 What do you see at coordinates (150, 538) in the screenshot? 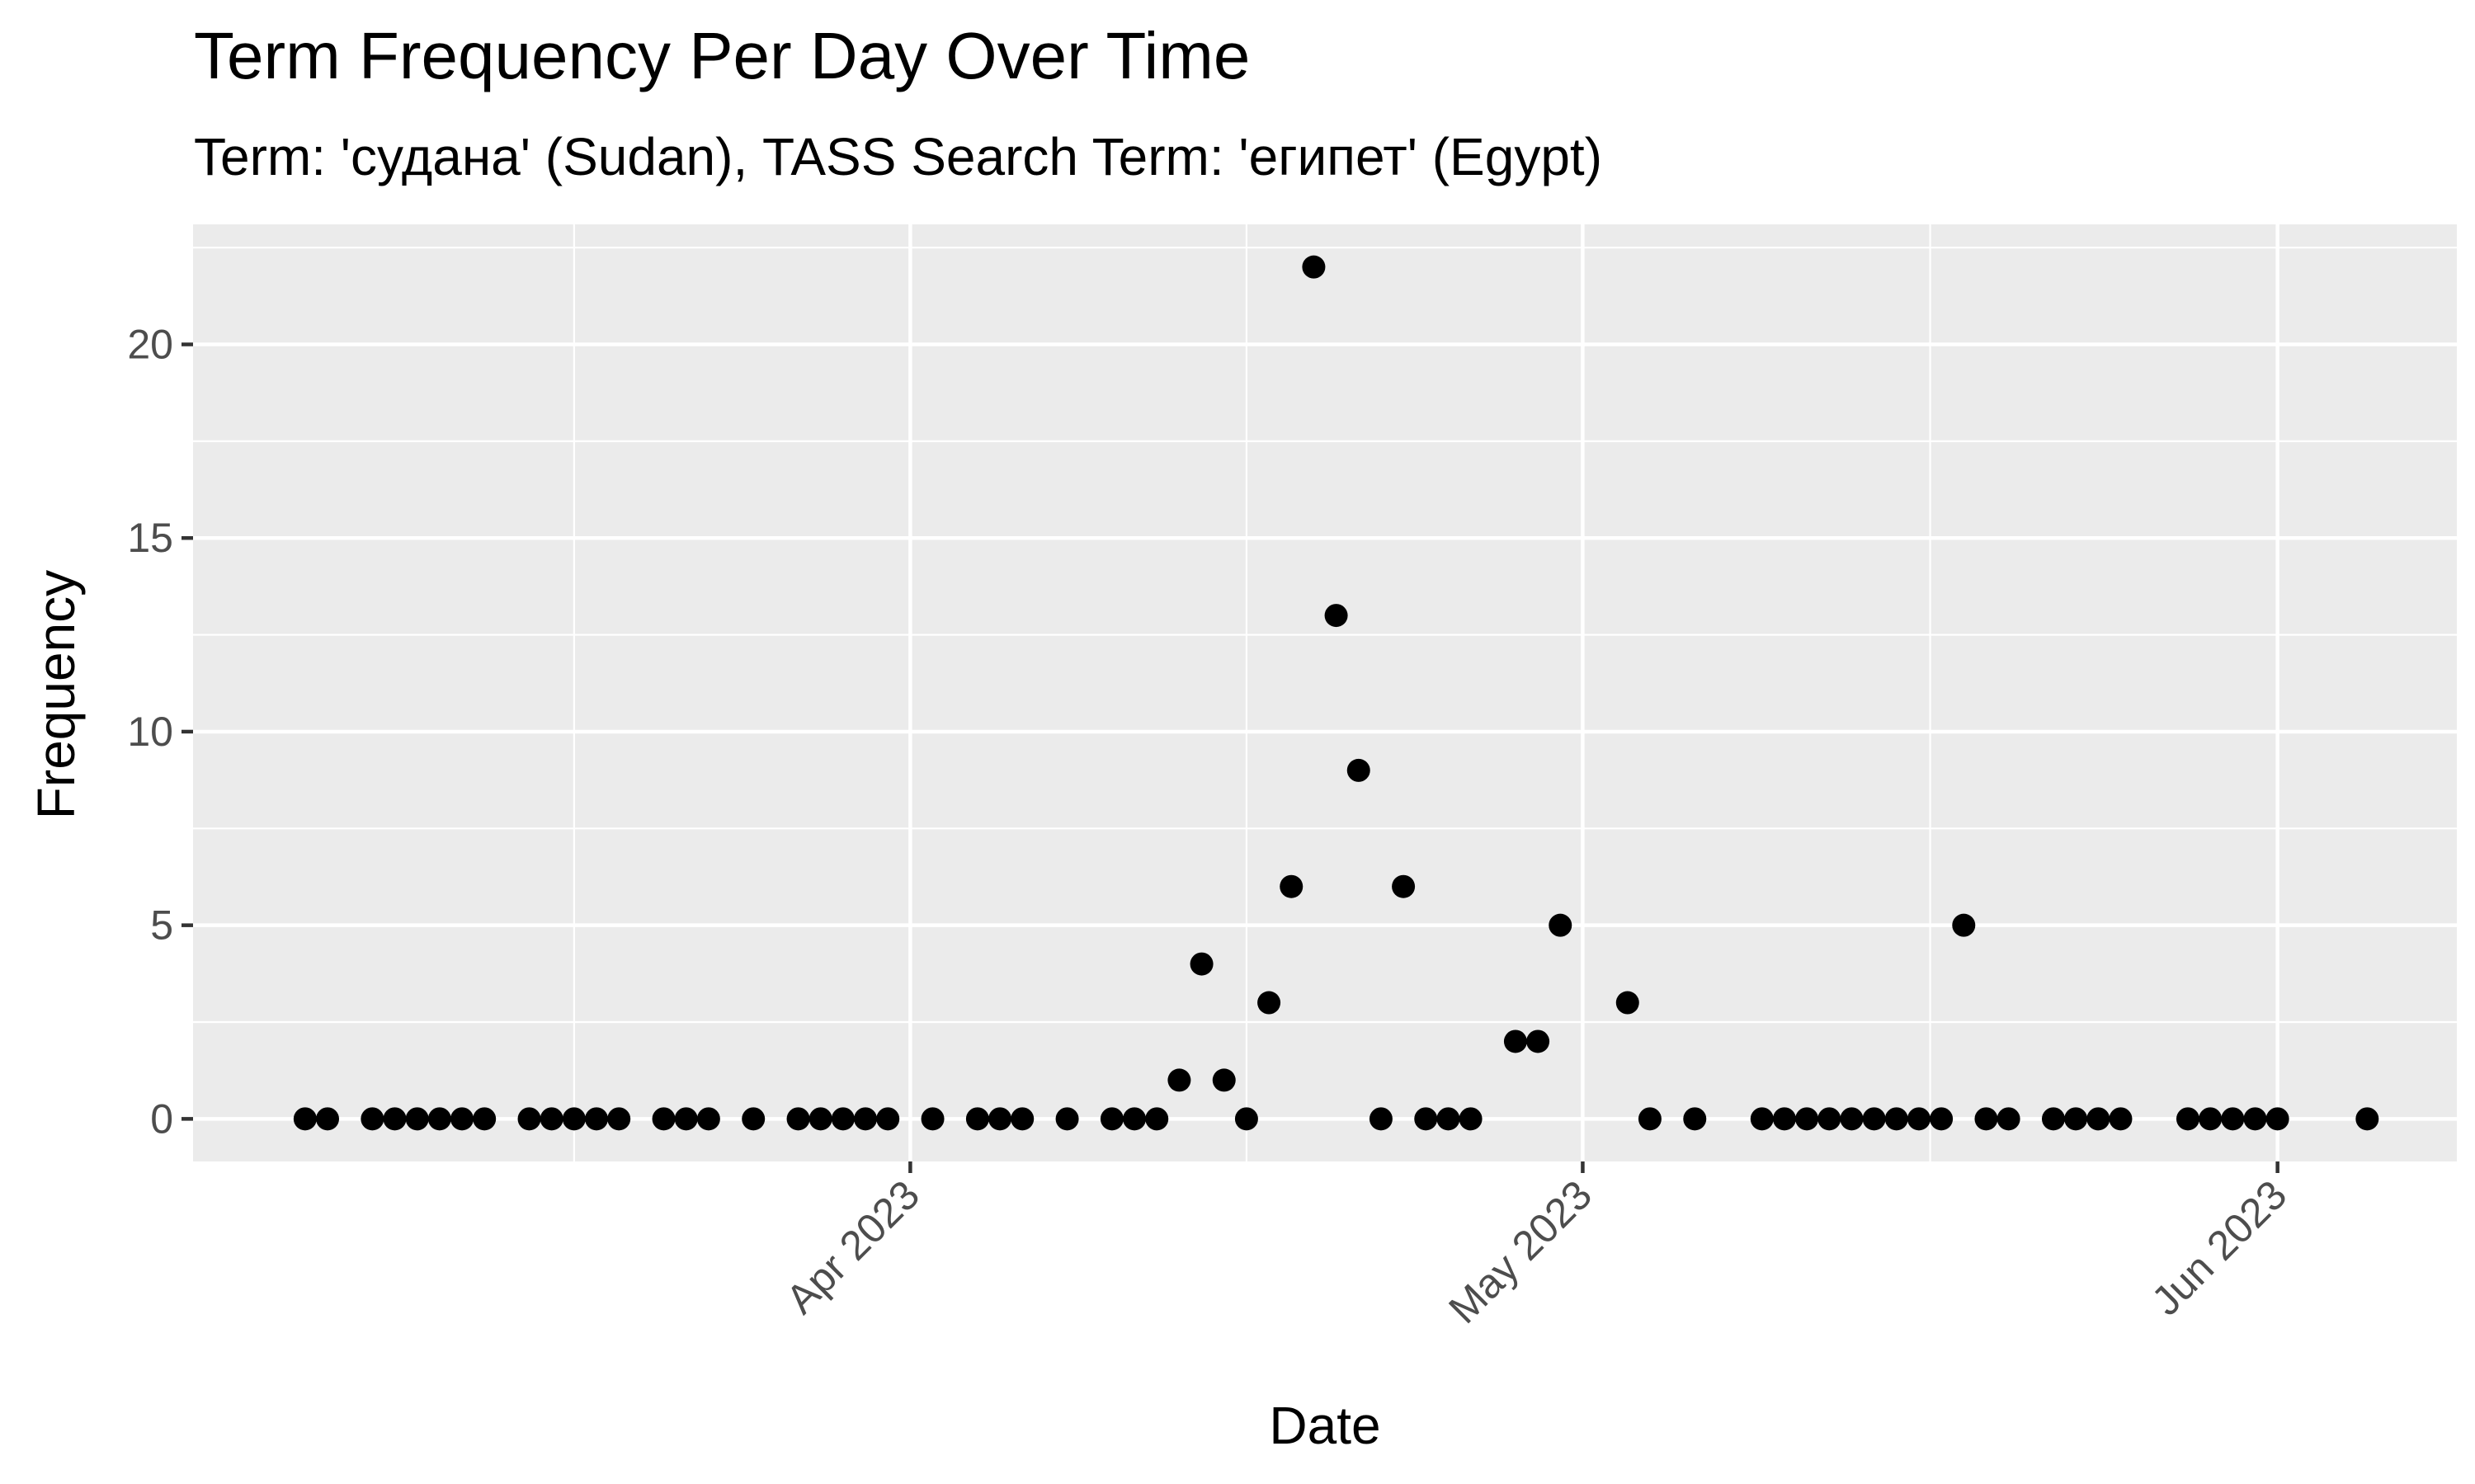
I see `y-tick-label: 15` at bounding box center [150, 538].